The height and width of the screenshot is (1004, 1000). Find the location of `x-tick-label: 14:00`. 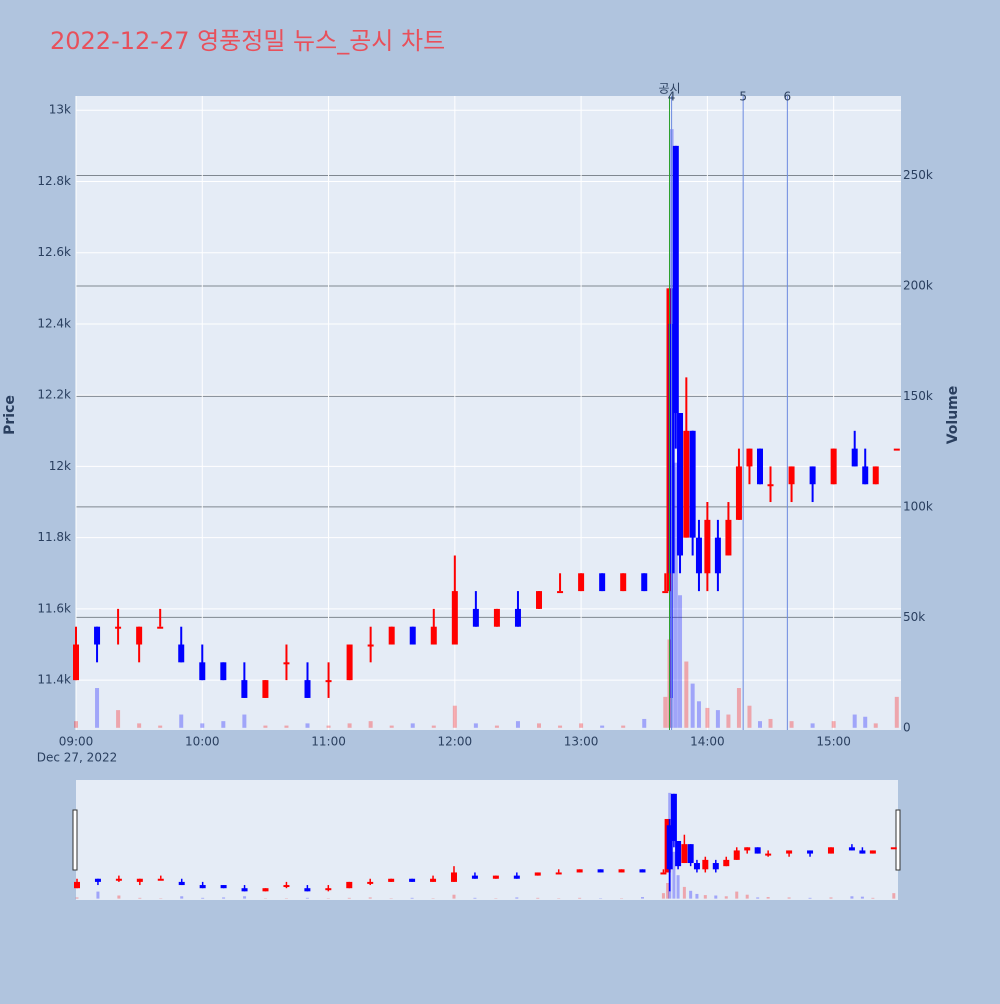

x-tick-label: 14:00 is located at coordinates (707, 742).